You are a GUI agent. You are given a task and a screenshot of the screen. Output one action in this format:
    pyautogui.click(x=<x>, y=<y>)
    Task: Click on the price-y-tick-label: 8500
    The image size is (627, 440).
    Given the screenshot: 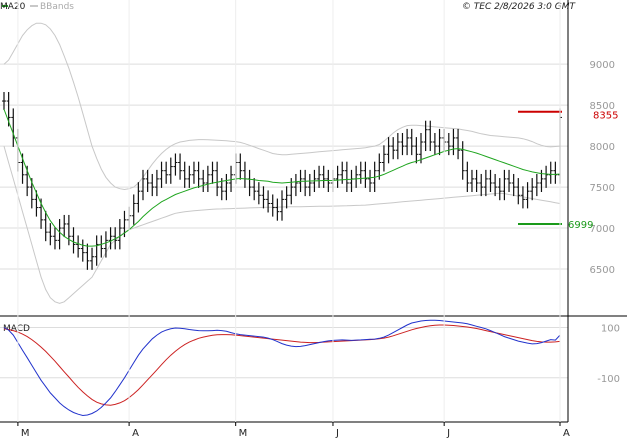 What is the action you would take?
    pyautogui.click(x=602, y=106)
    